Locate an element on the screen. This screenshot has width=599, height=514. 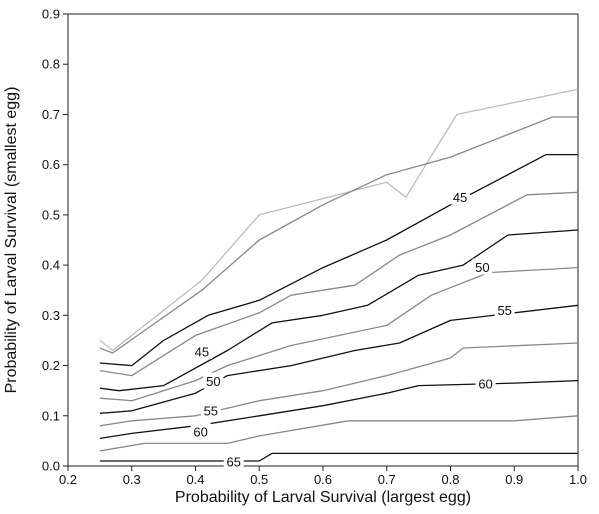
x-tick-label: 0.7 is located at coordinates (387, 479).